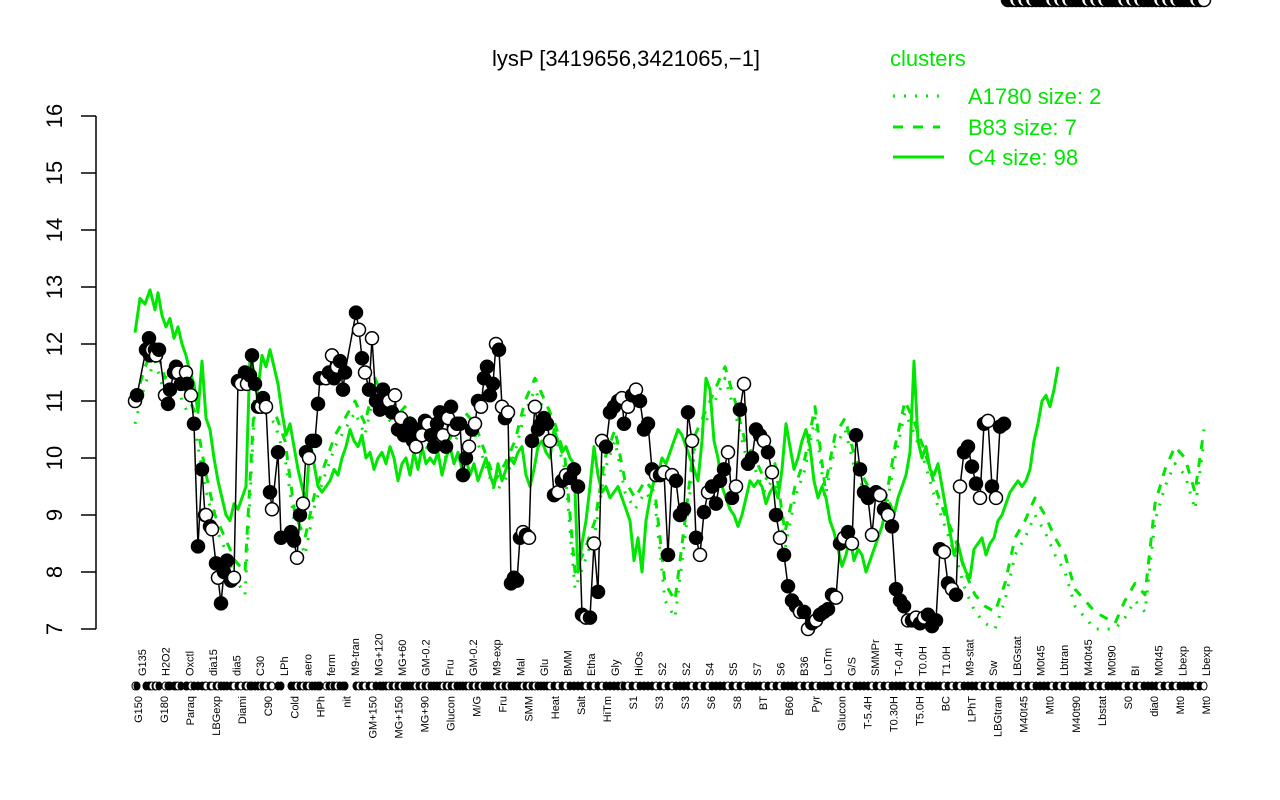  I want to click on x-label-bottom: BT, so click(764, 703).